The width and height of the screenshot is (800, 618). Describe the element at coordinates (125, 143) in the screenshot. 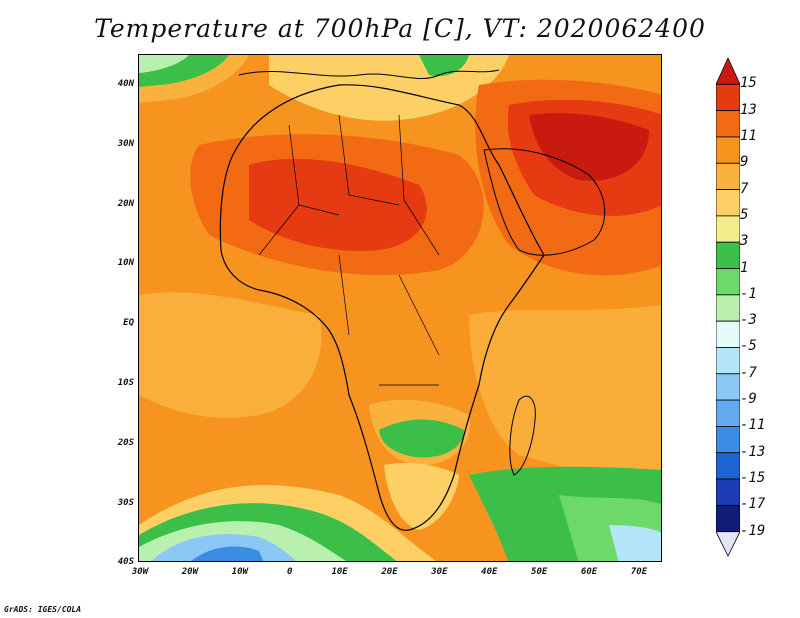

I see `lat-label: 30N` at that location.